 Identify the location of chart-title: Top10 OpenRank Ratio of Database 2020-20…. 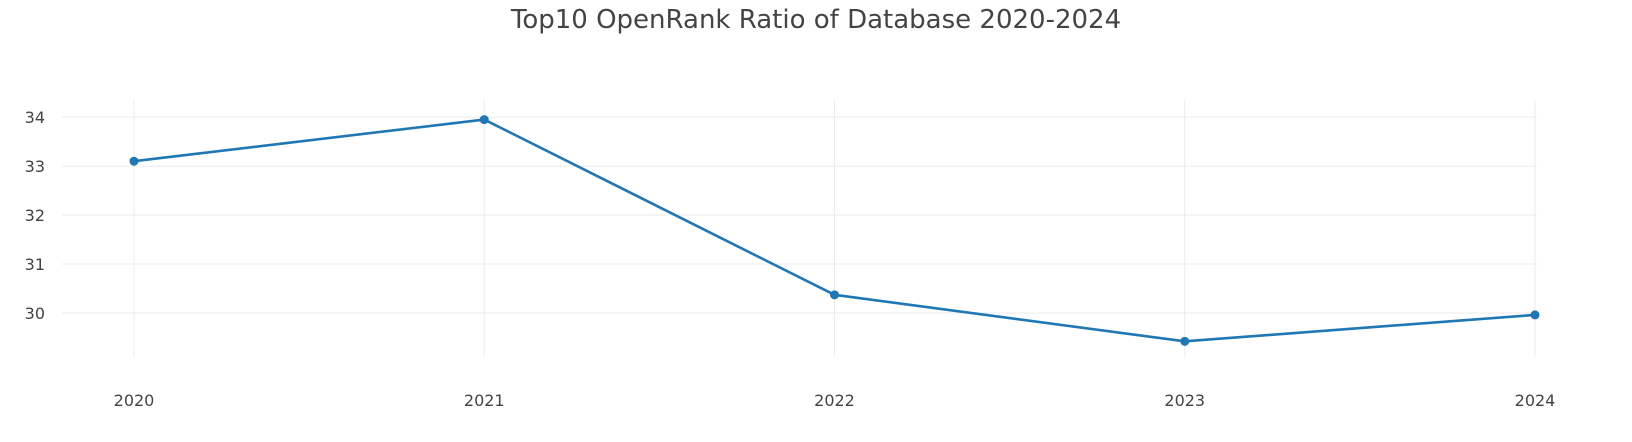
(816, 20).